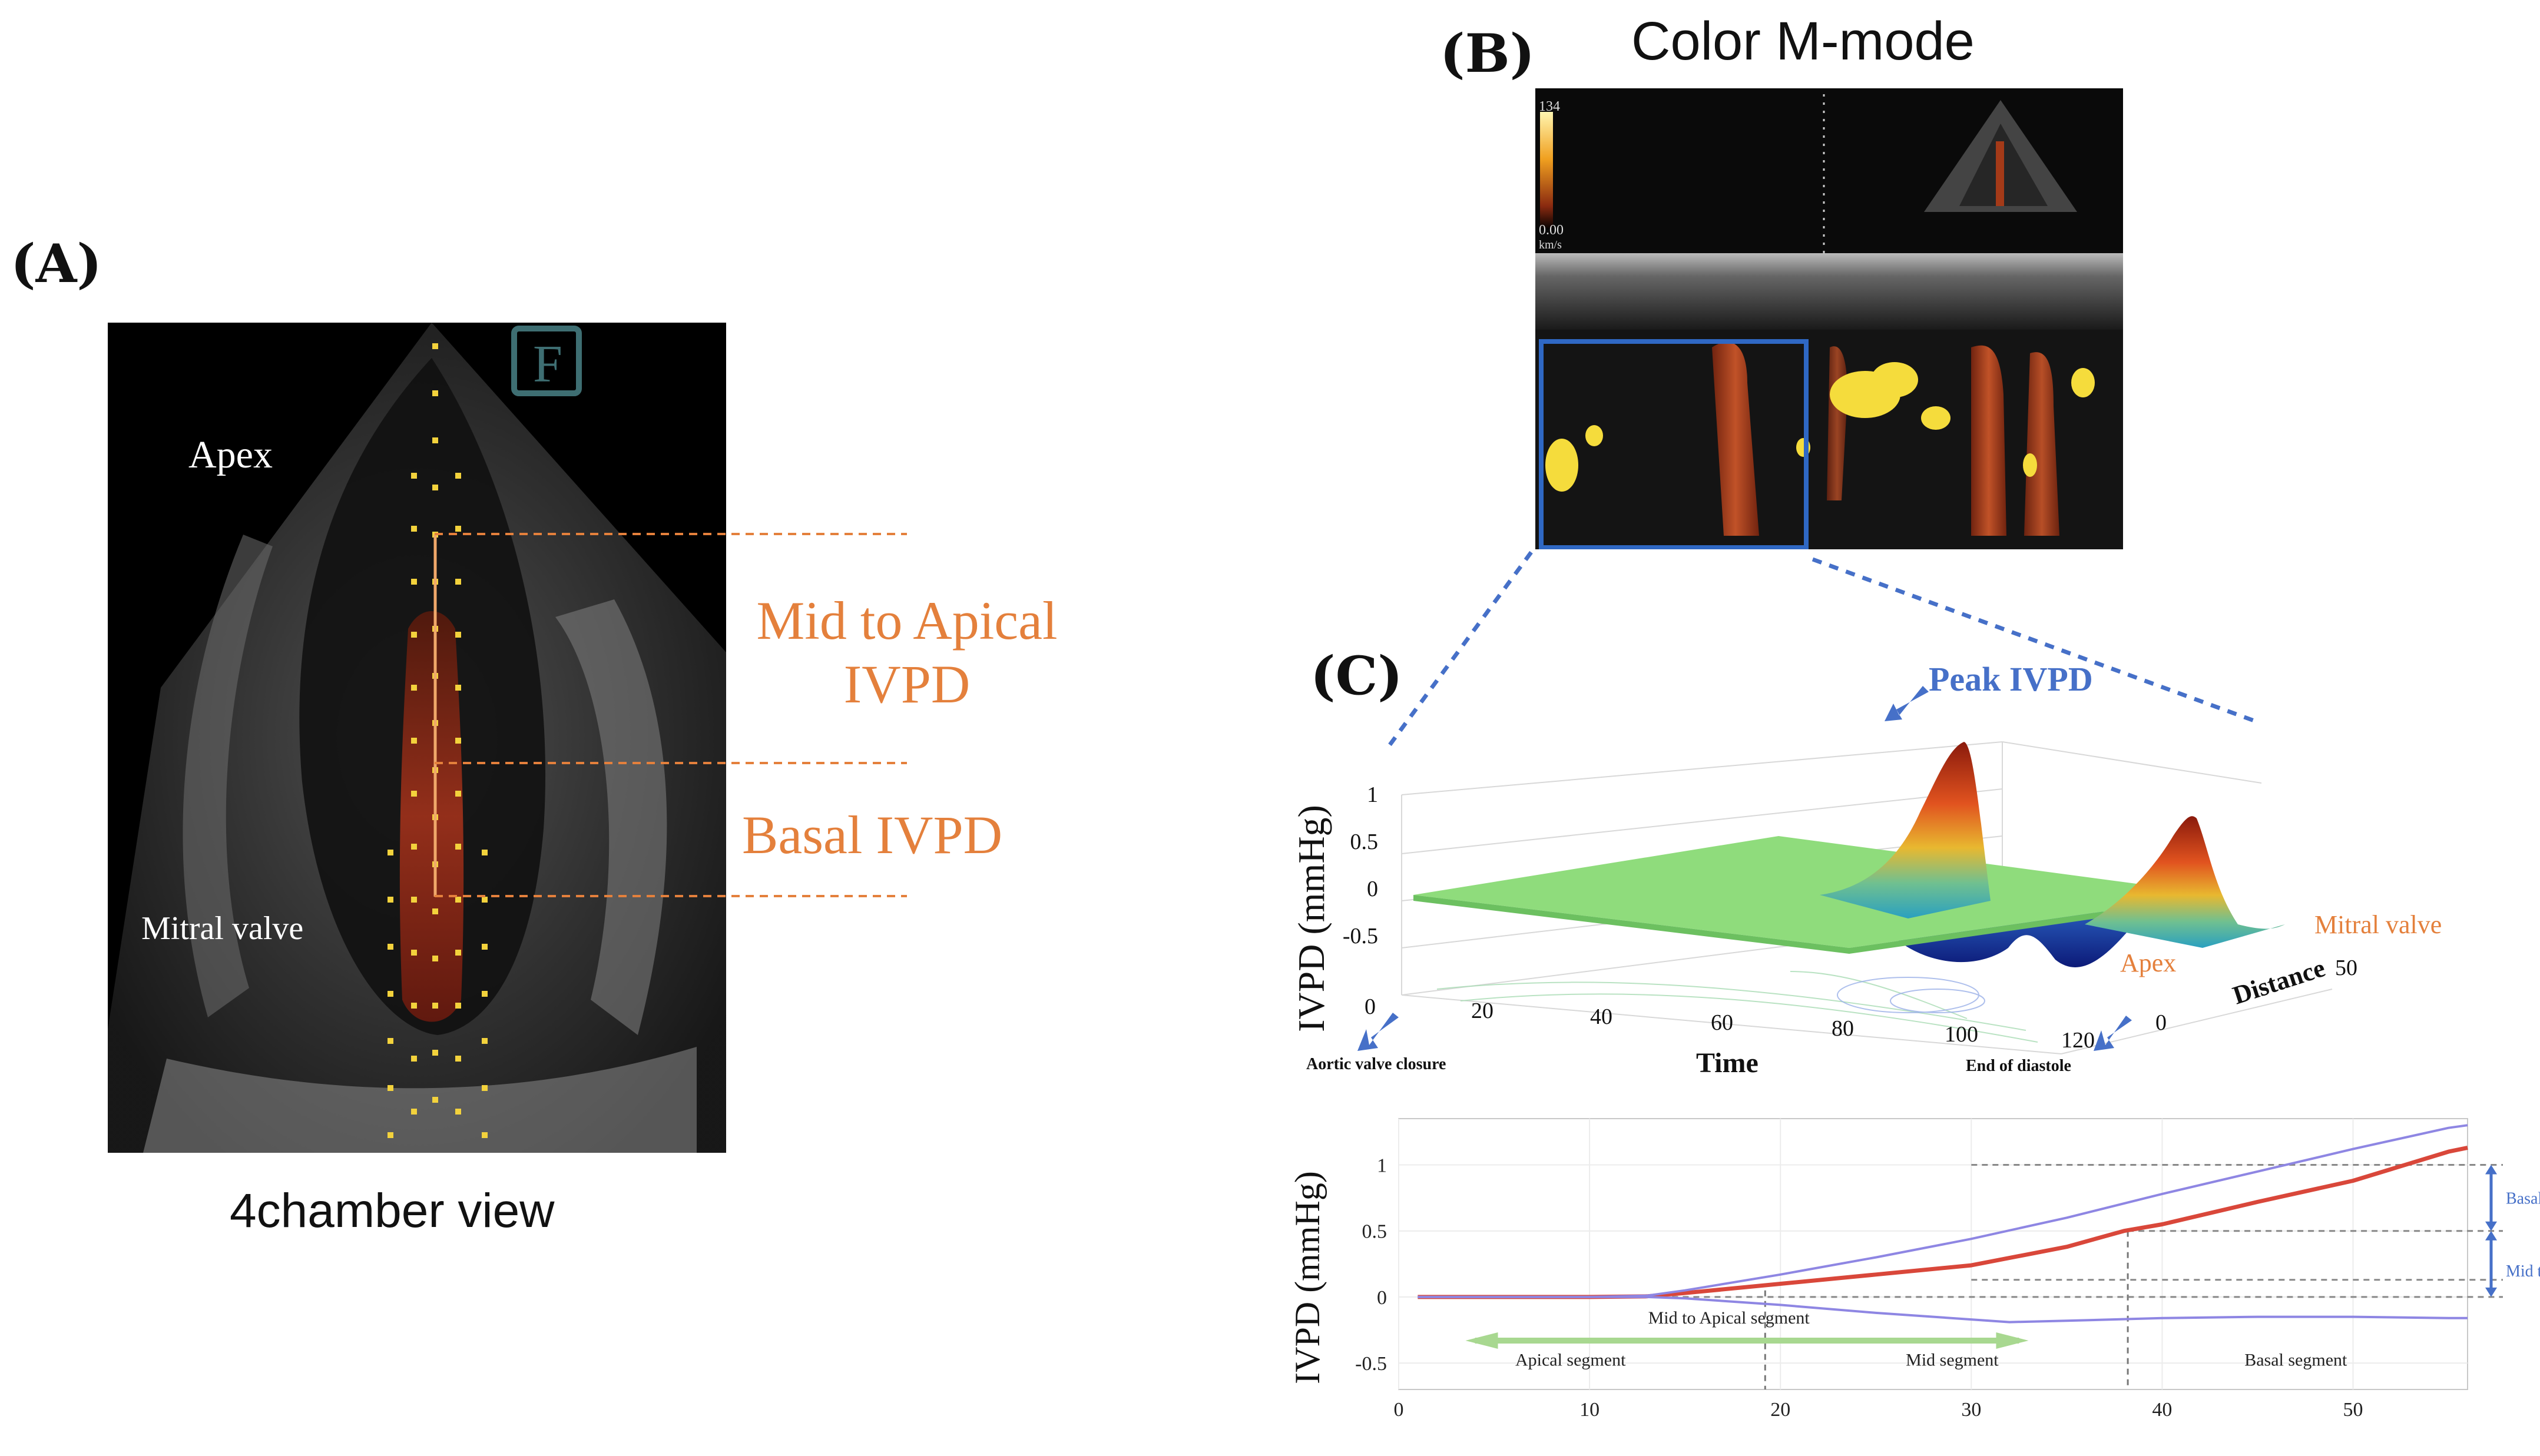 This screenshot has height=1456, width=2540. What do you see at coordinates (2012, 1340) in the screenshot?
I see `segment-arrow-head-right` at bounding box center [2012, 1340].